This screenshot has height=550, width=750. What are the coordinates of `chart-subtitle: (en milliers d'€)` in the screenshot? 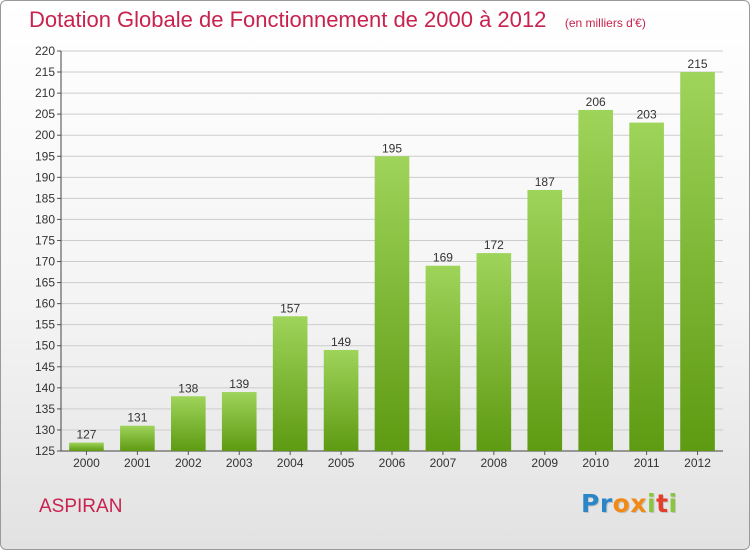 It's located at (605, 23).